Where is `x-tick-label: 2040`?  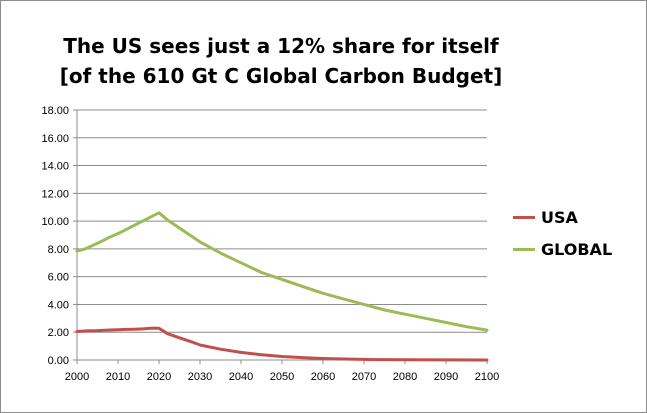 x-tick-label: 2040 is located at coordinates (241, 377).